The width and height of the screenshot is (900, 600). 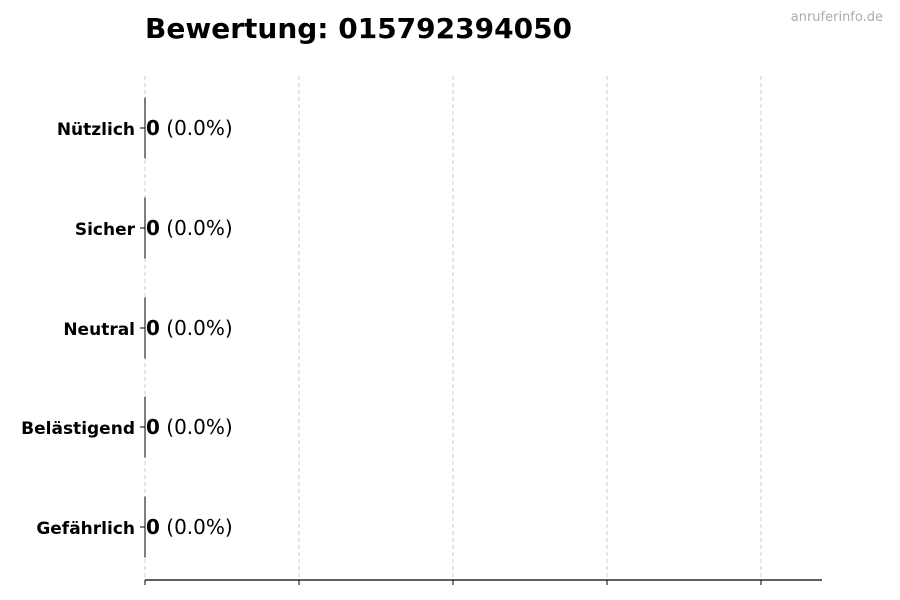 What do you see at coordinates (78, 429) in the screenshot?
I see `y-tick-label: Belästigend` at bounding box center [78, 429].